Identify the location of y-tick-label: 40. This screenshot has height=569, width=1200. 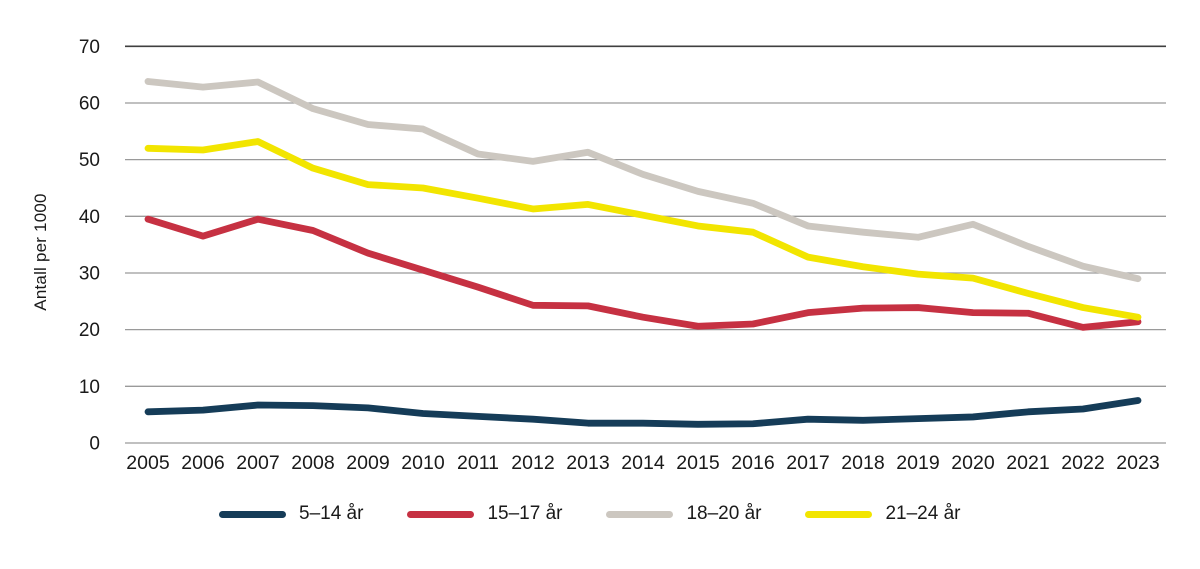
(89, 217).